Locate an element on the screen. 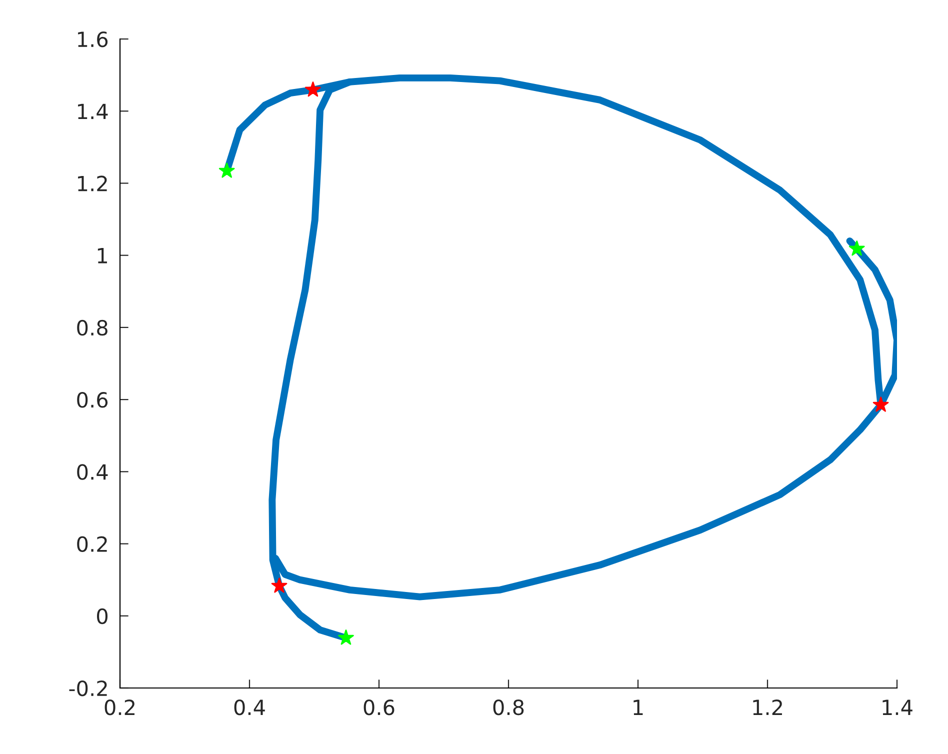 The height and width of the screenshot is (754, 948). x-tick-label: 1.4 is located at coordinates (897, 707).